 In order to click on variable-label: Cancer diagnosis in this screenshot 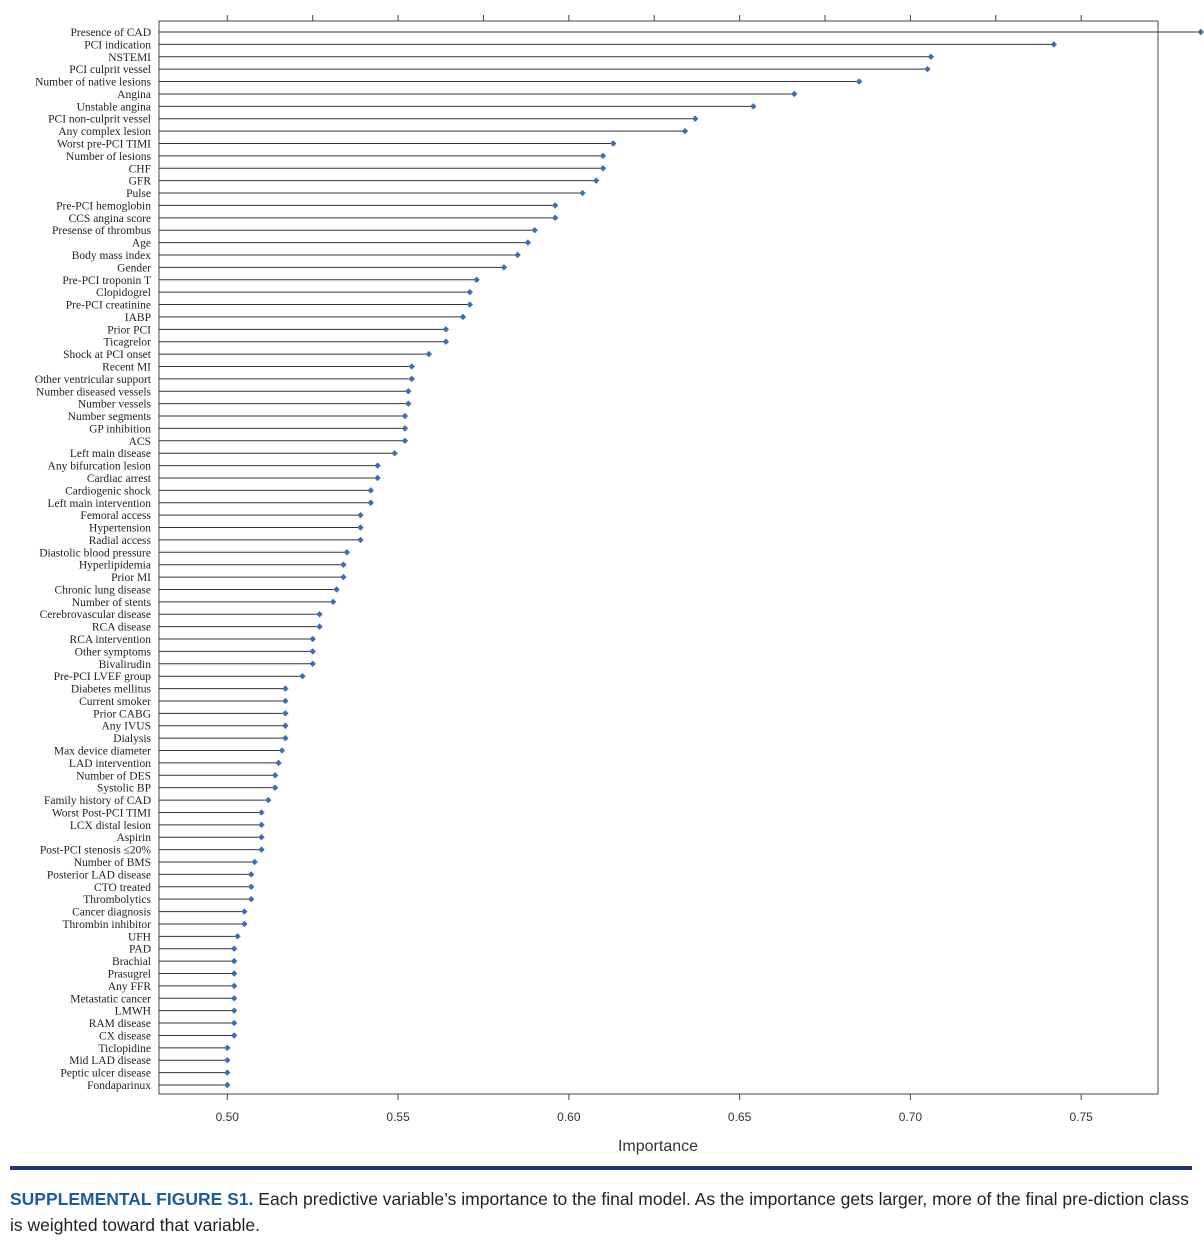, I will do `click(111, 913)`.